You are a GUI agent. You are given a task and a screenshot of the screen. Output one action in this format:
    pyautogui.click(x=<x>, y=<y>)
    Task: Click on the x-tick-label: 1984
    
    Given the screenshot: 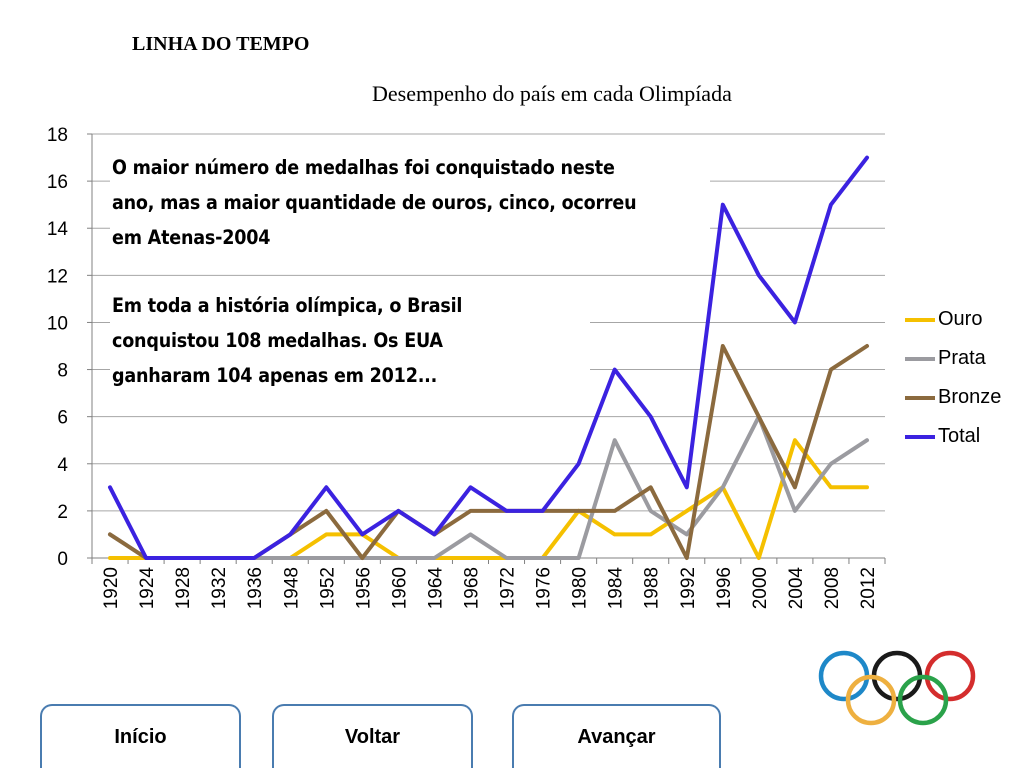 What is the action you would take?
    pyautogui.click(x=616, y=588)
    